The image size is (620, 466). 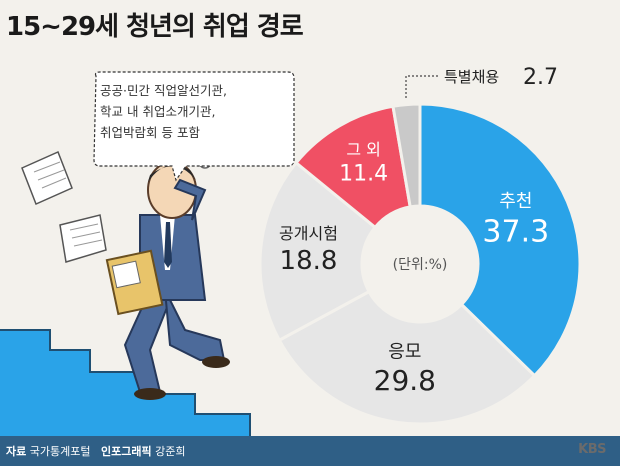 I want to click on slice-label-3: 그 외, so click(x=363, y=149).